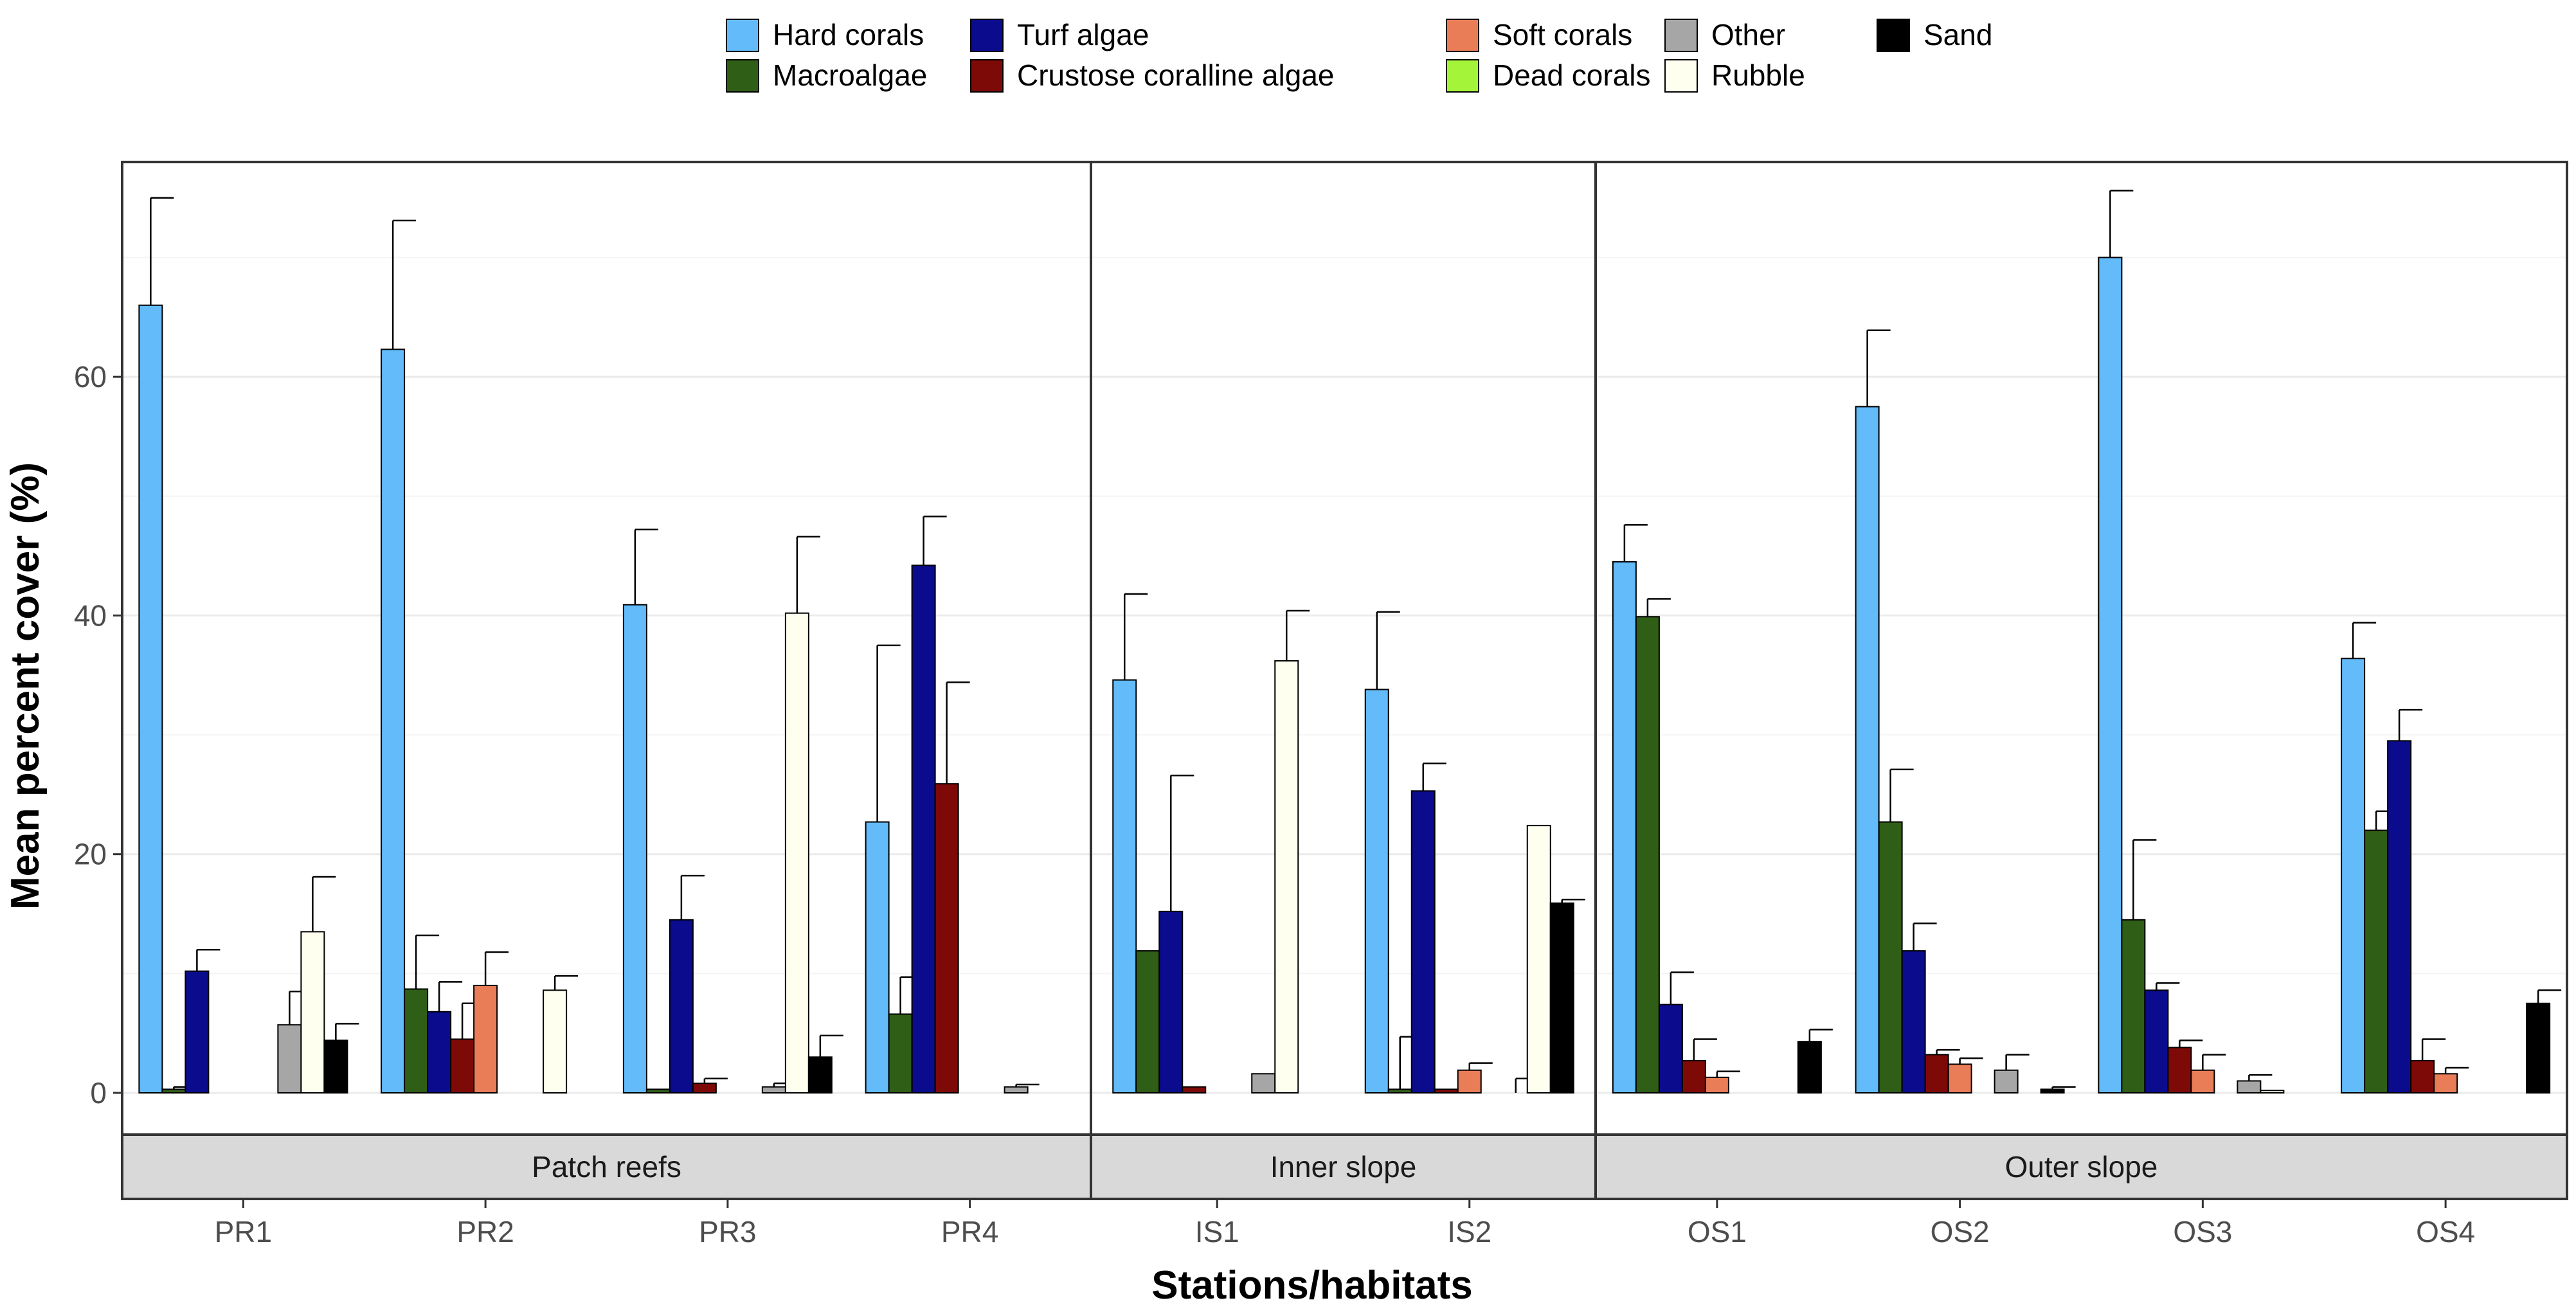 The width and height of the screenshot is (2576, 1314). I want to click on bar-pr1-rubble, so click(312, 1013).